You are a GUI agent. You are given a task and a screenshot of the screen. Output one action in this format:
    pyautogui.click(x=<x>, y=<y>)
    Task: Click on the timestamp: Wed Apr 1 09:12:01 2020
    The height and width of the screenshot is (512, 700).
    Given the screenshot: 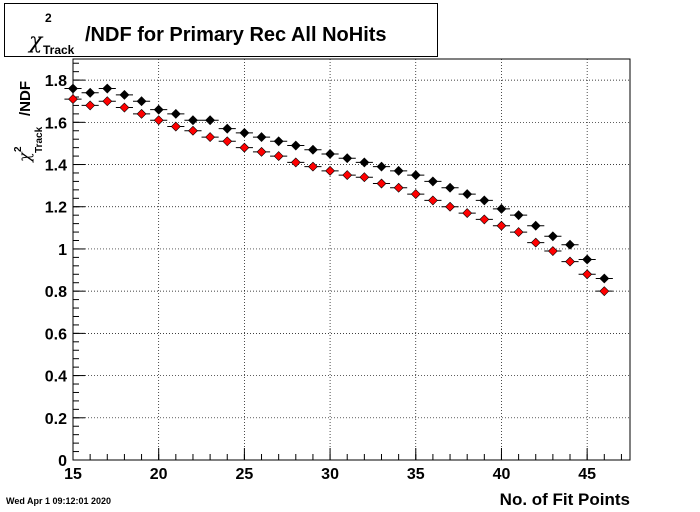 What is the action you would take?
    pyautogui.click(x=59, y=501)
    